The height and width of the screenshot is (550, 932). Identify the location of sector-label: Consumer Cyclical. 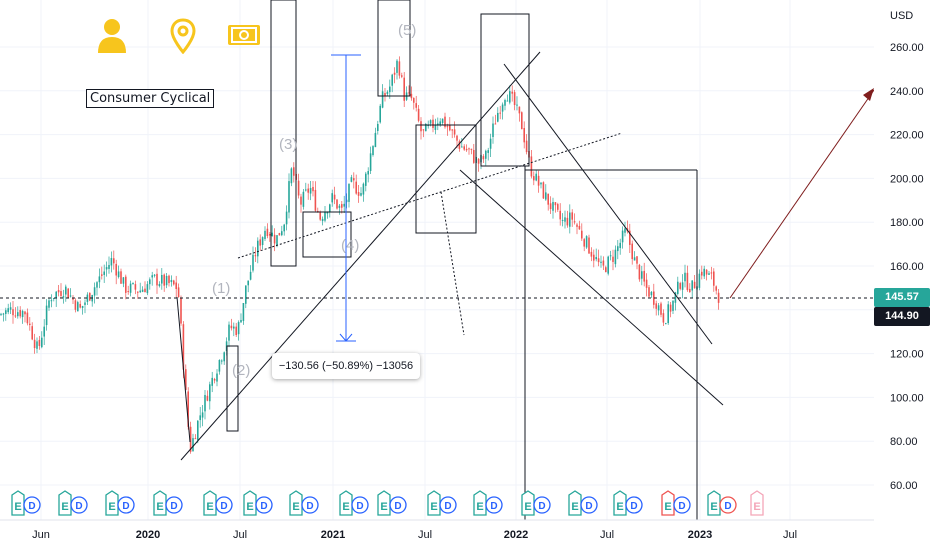
(150, 98).